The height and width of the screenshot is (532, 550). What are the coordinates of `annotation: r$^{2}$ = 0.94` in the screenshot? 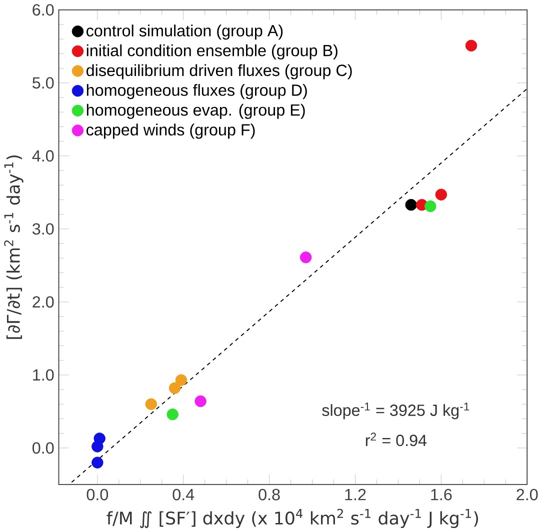 It's located at (396, 439).